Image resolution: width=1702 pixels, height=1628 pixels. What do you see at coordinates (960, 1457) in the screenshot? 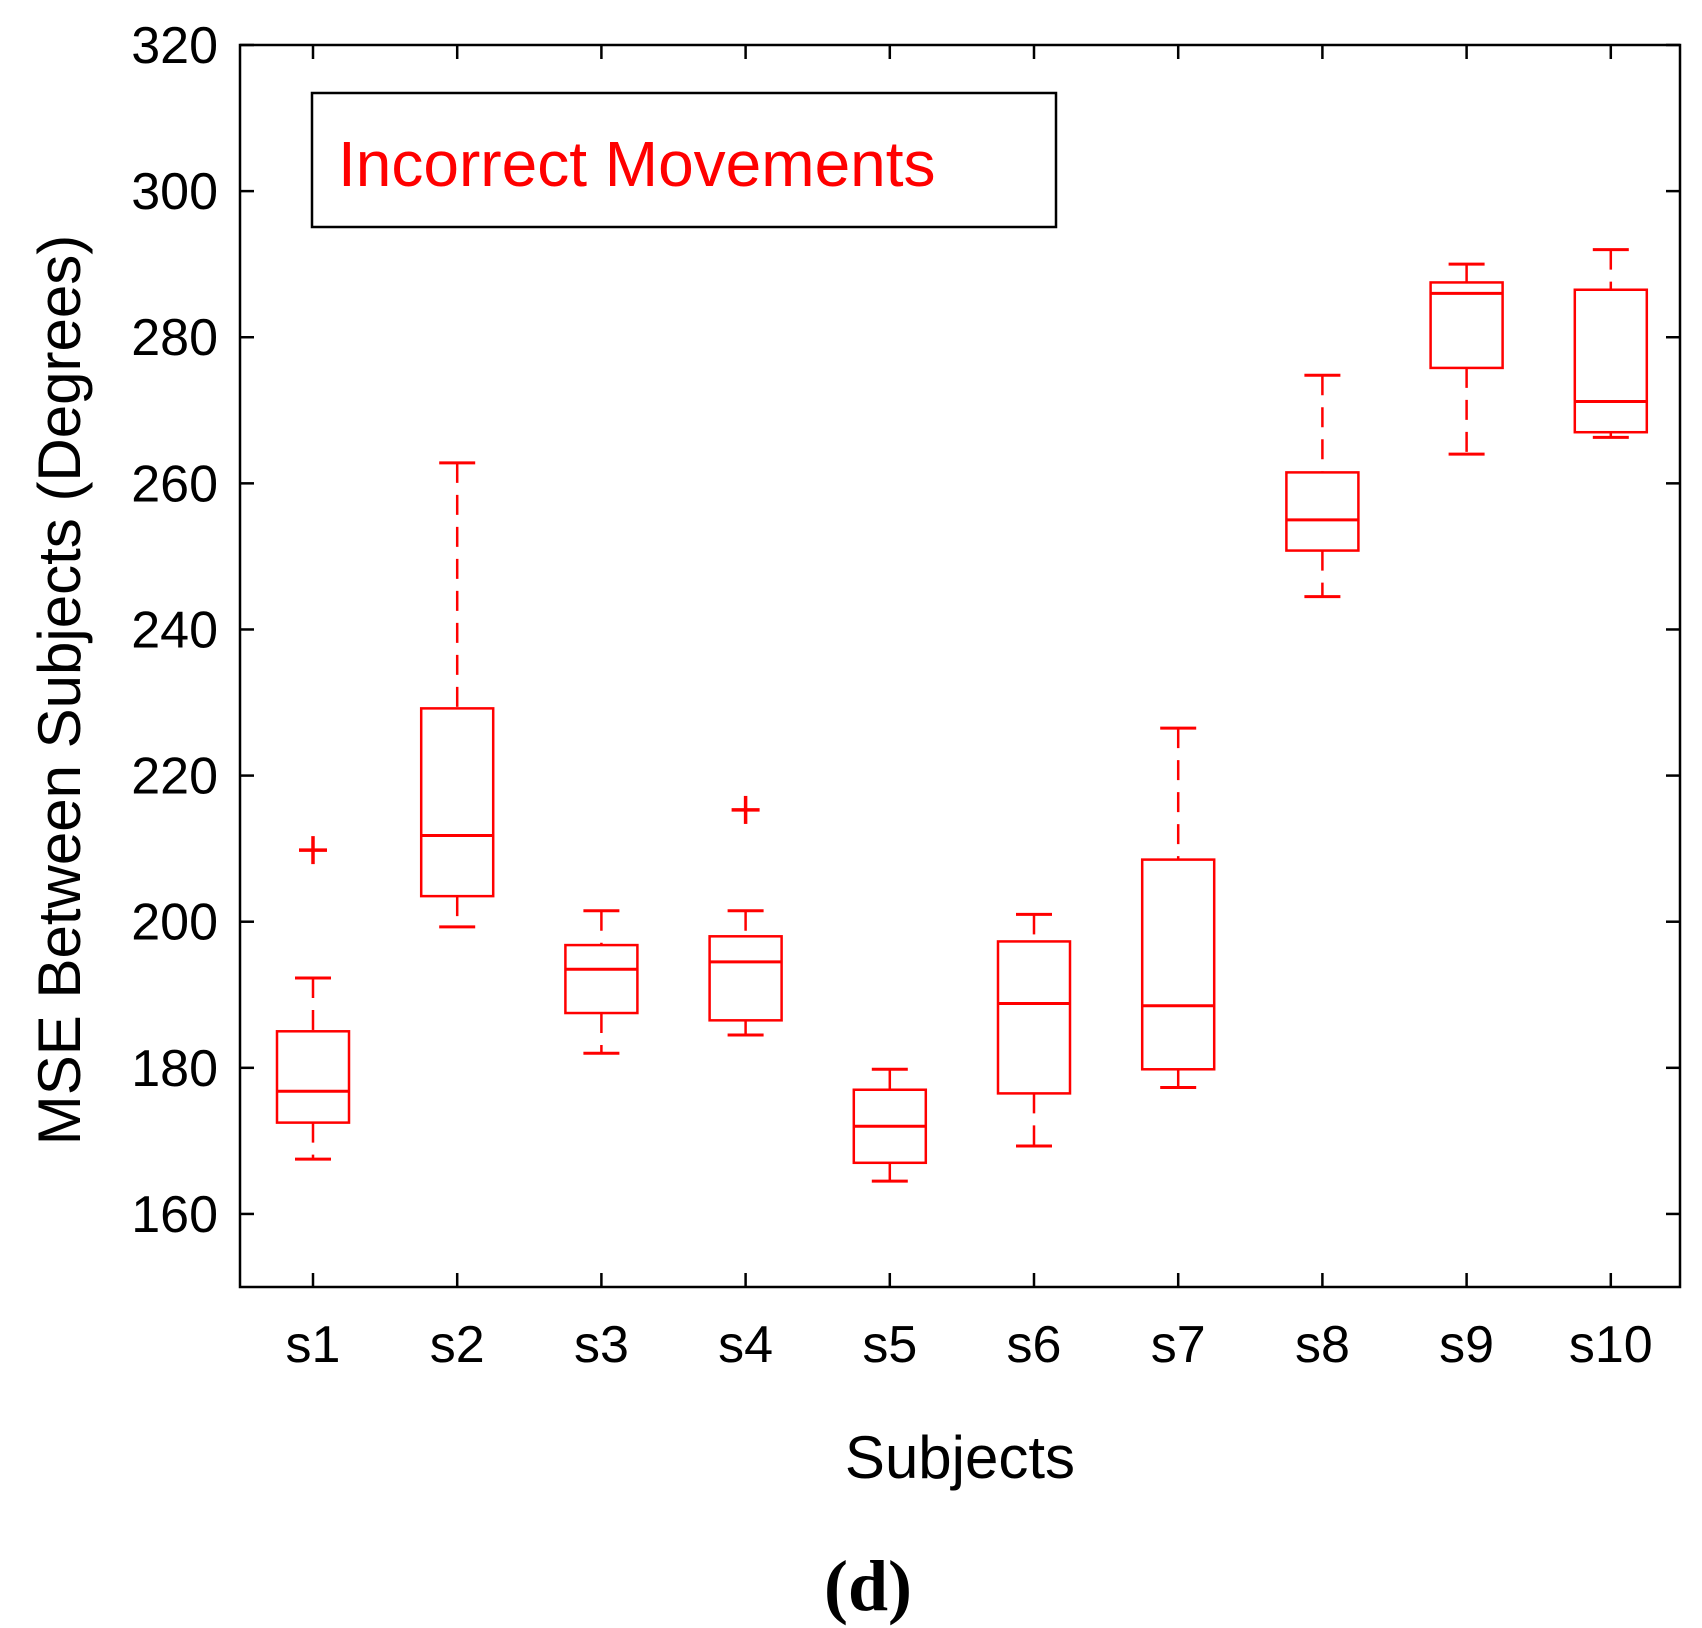
I see `x-axis-title: Subjects` at bounding box center [960, 1457].